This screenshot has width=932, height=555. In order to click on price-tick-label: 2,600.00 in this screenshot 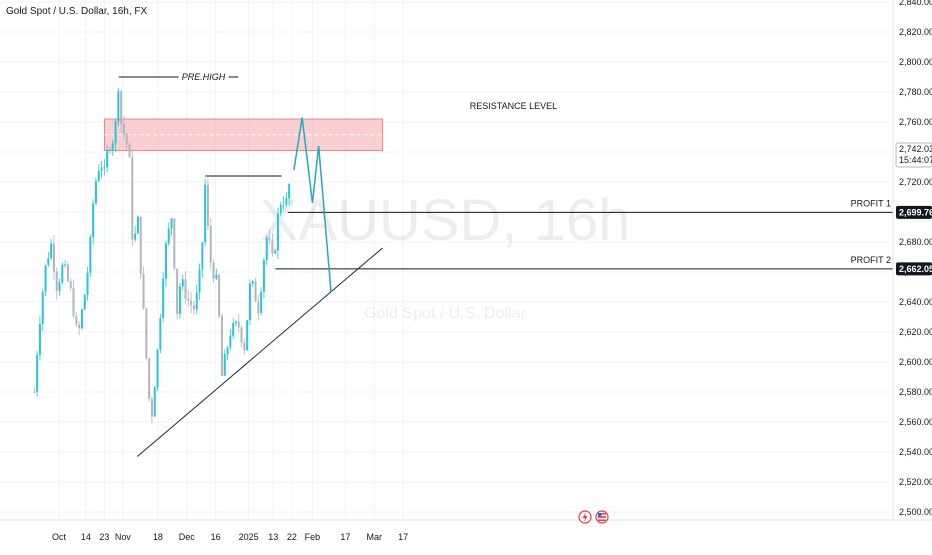, I will do `click(915, 362)`.